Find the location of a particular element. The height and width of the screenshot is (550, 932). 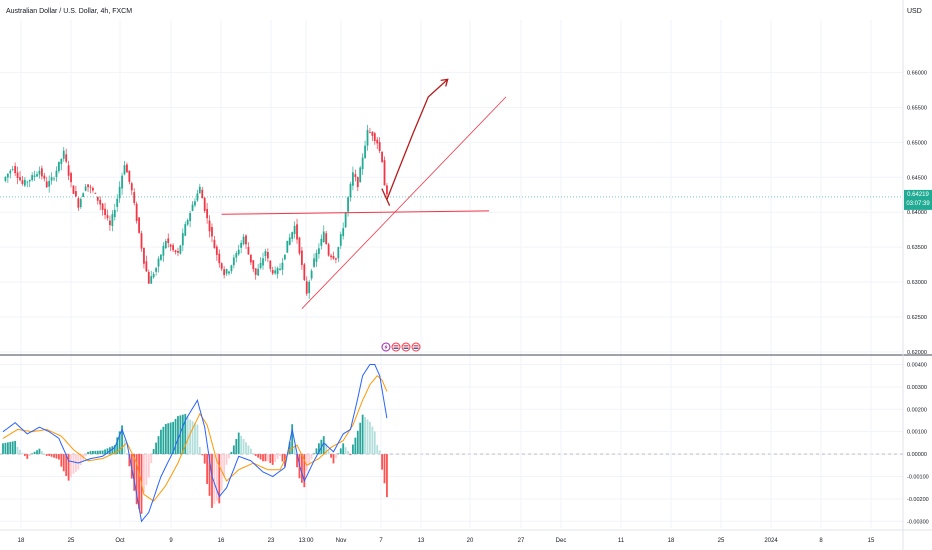

time-tick-label: 16 is located at coordinates (221, 541).